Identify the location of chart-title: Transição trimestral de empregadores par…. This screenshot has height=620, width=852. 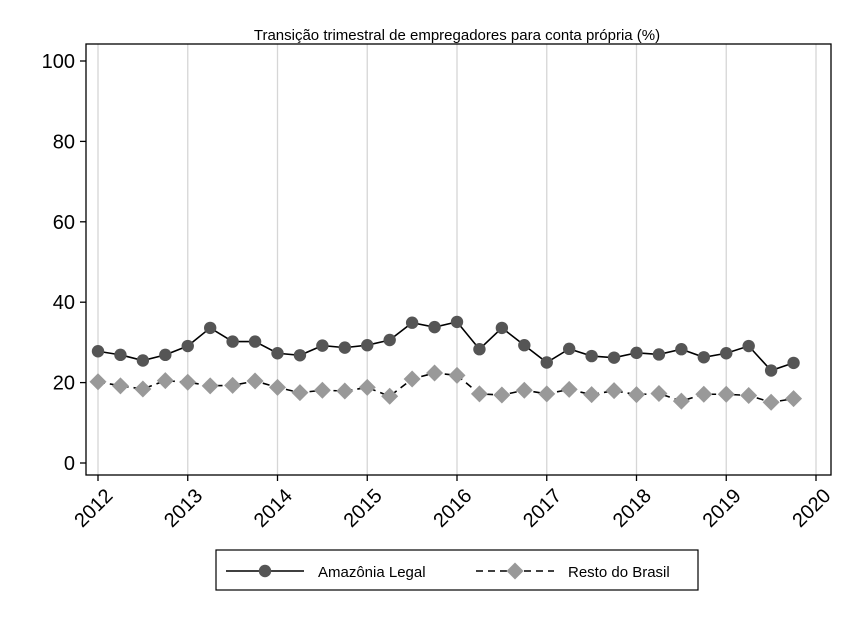
(457, 35).